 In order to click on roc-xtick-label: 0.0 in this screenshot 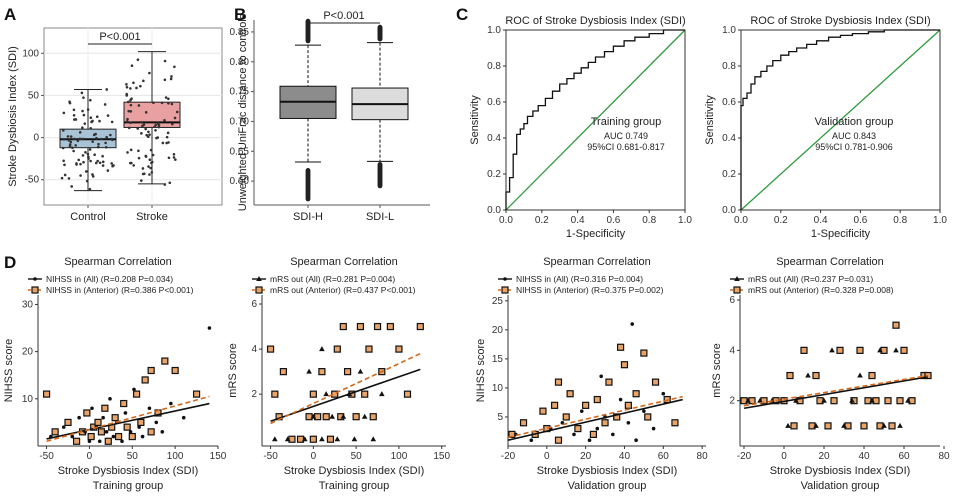, I will do `click(506, 220)`.